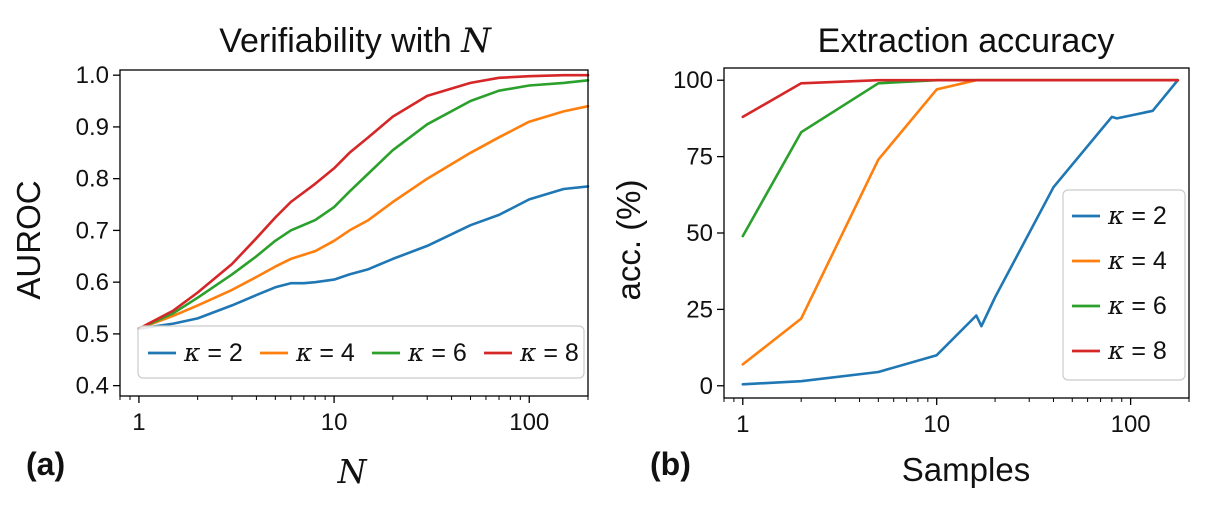 This screenshot has height=509, width=1210. I want to click on chart-a-legend-label: κ = 8, so click(549, 352).